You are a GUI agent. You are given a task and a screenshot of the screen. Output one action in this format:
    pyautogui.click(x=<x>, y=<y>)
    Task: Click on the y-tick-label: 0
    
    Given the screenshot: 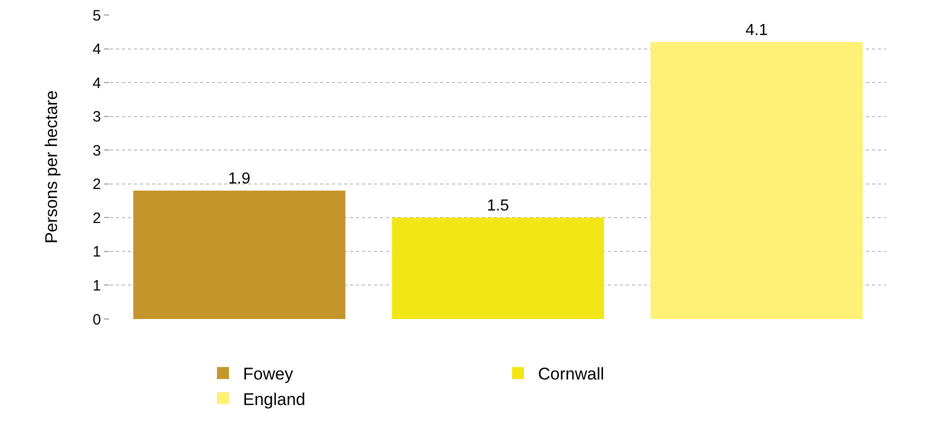 What is the action you would take?
    pyautogui.click(x=96, y=319)
    